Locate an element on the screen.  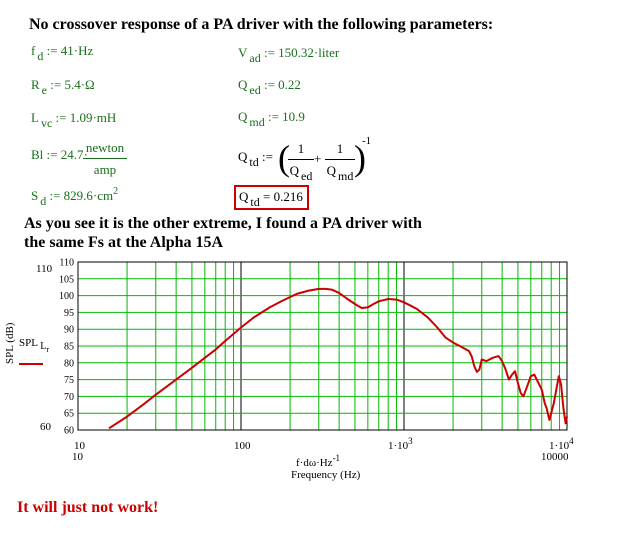
y-tick-labels: 110 105 100 95 90 85 80 75 70 65 60 is located at coordinates (66, 347).